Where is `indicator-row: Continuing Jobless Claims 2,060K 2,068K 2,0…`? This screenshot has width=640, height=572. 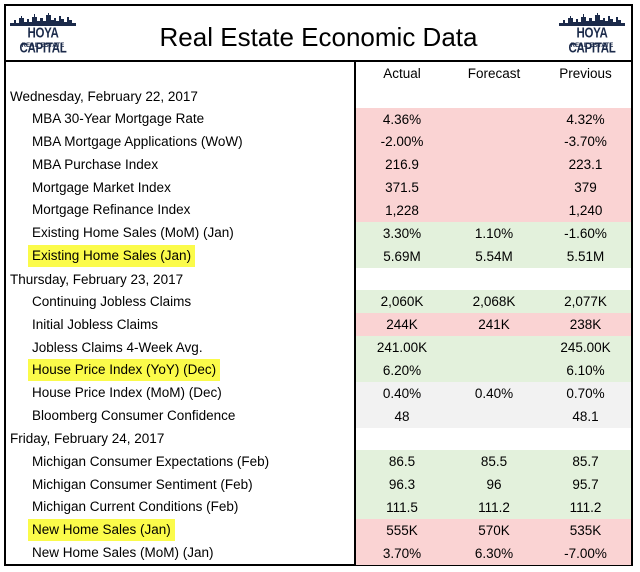 indicator-row: Continuing Jobless Claims 2,060K 2,068K 2,0… is located at coordinates (318, 302).